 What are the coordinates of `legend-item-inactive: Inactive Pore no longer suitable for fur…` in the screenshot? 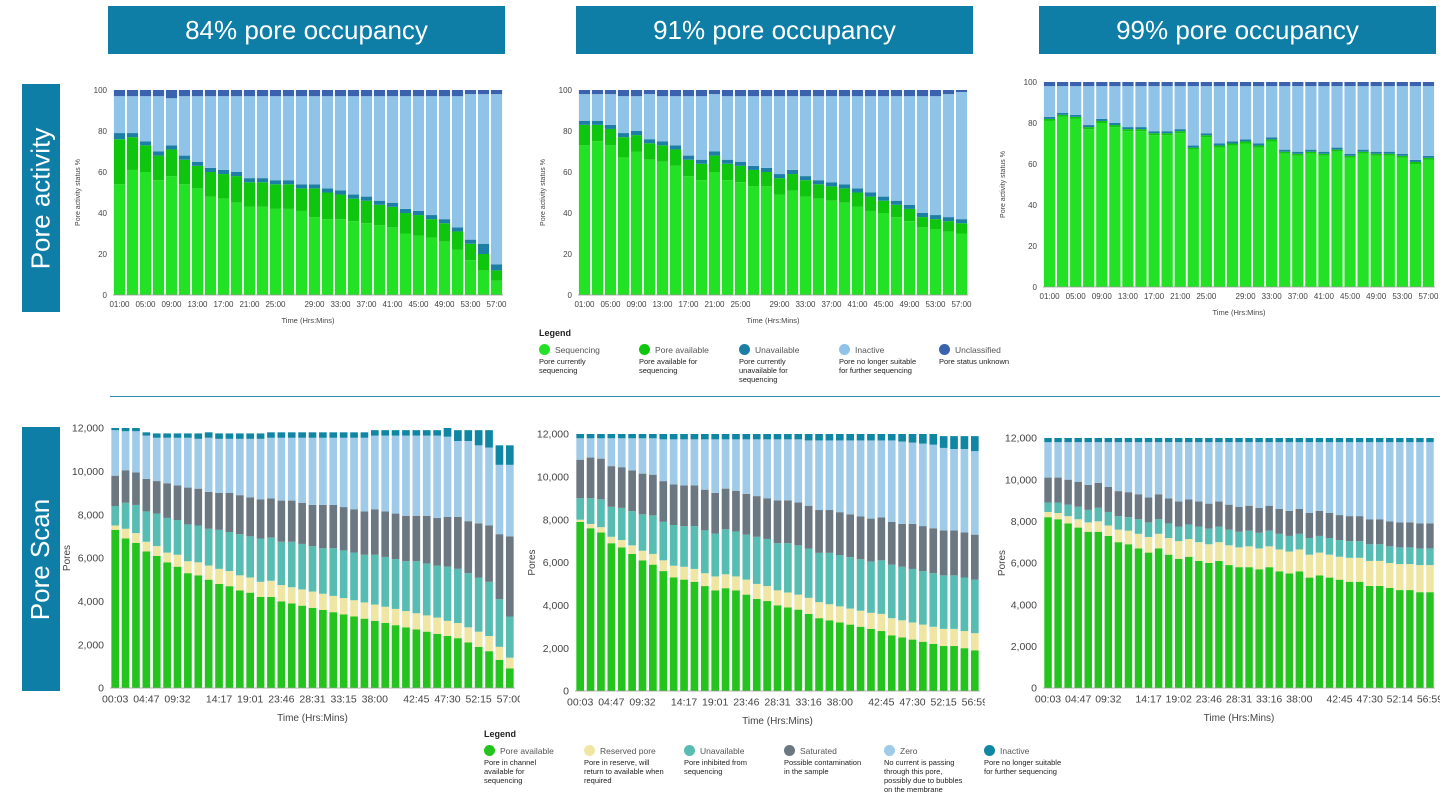 It's located at (1034, 769).